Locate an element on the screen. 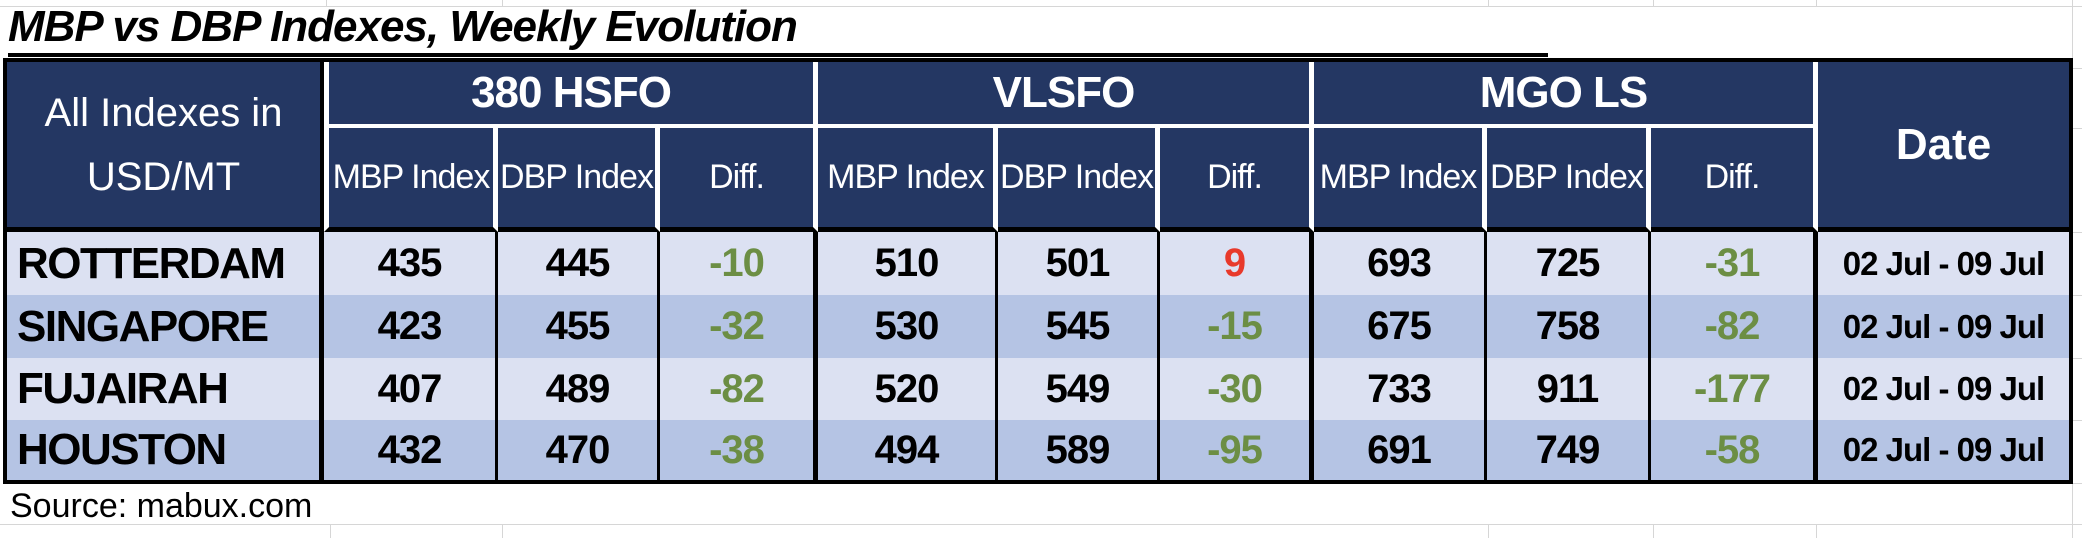  diff-cell: -58 is located at coordinates (1734, 450).